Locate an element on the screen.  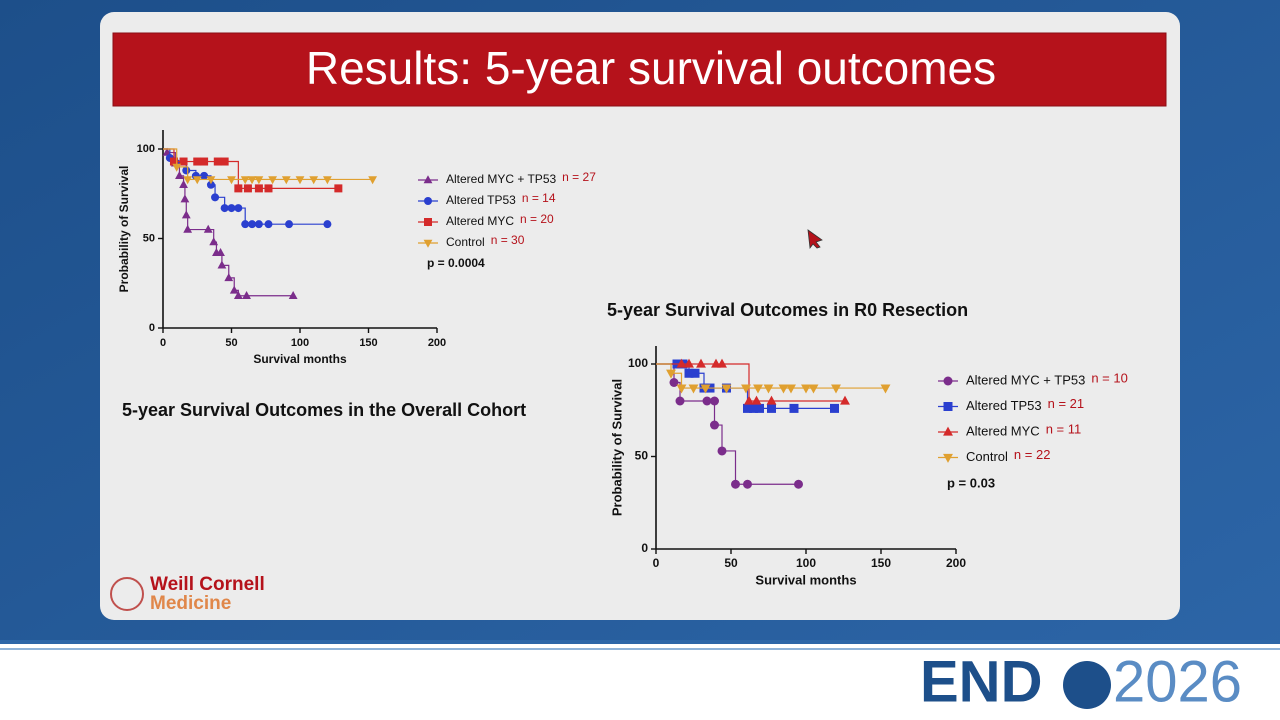
p-value: p = 0.0004 is located at coordinates (456, 263).